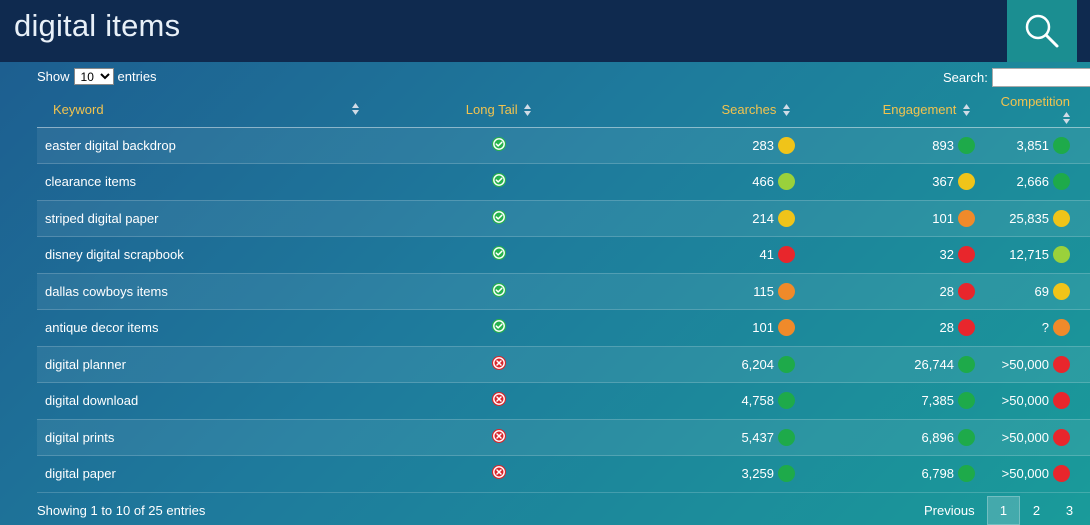 The image size is (1090, 525). Describe the element at coordinates (93, 76) in the screenshot. I see `page-size-select: 10` at that location.